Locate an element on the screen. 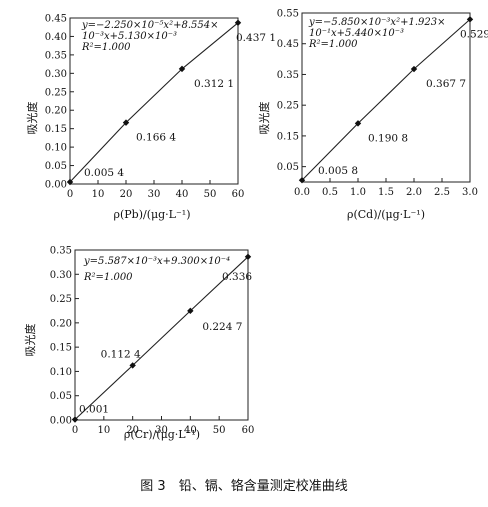 This screenshot has height=507, width=488. data-point-label: 0.001 is located at coordinates (94, 410).